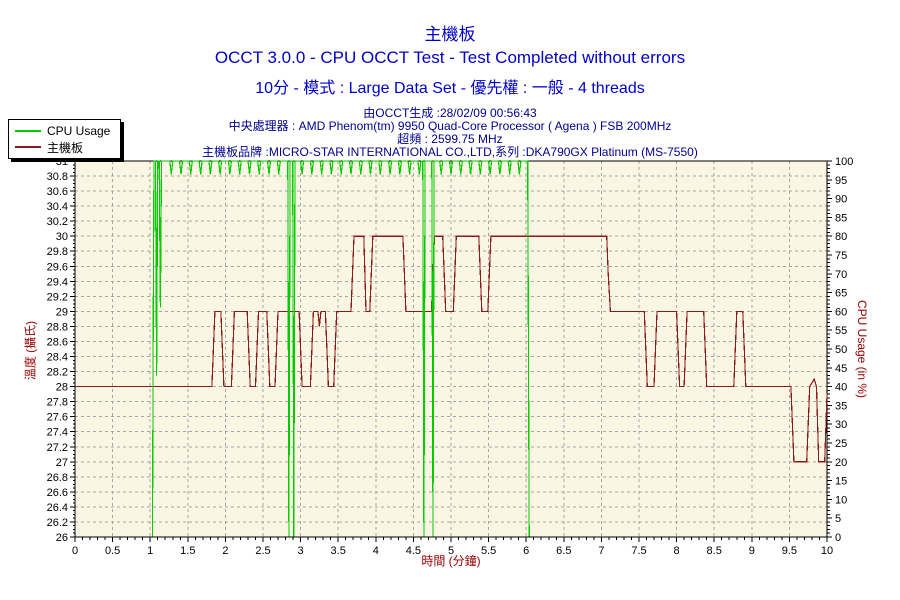 Image resolution: width=900 pixels, height=600 pixels. What do you see at coordinates (827, 551) in the screenshot?
I see `x-tick-label: 10` at bounding box center [827, 551].